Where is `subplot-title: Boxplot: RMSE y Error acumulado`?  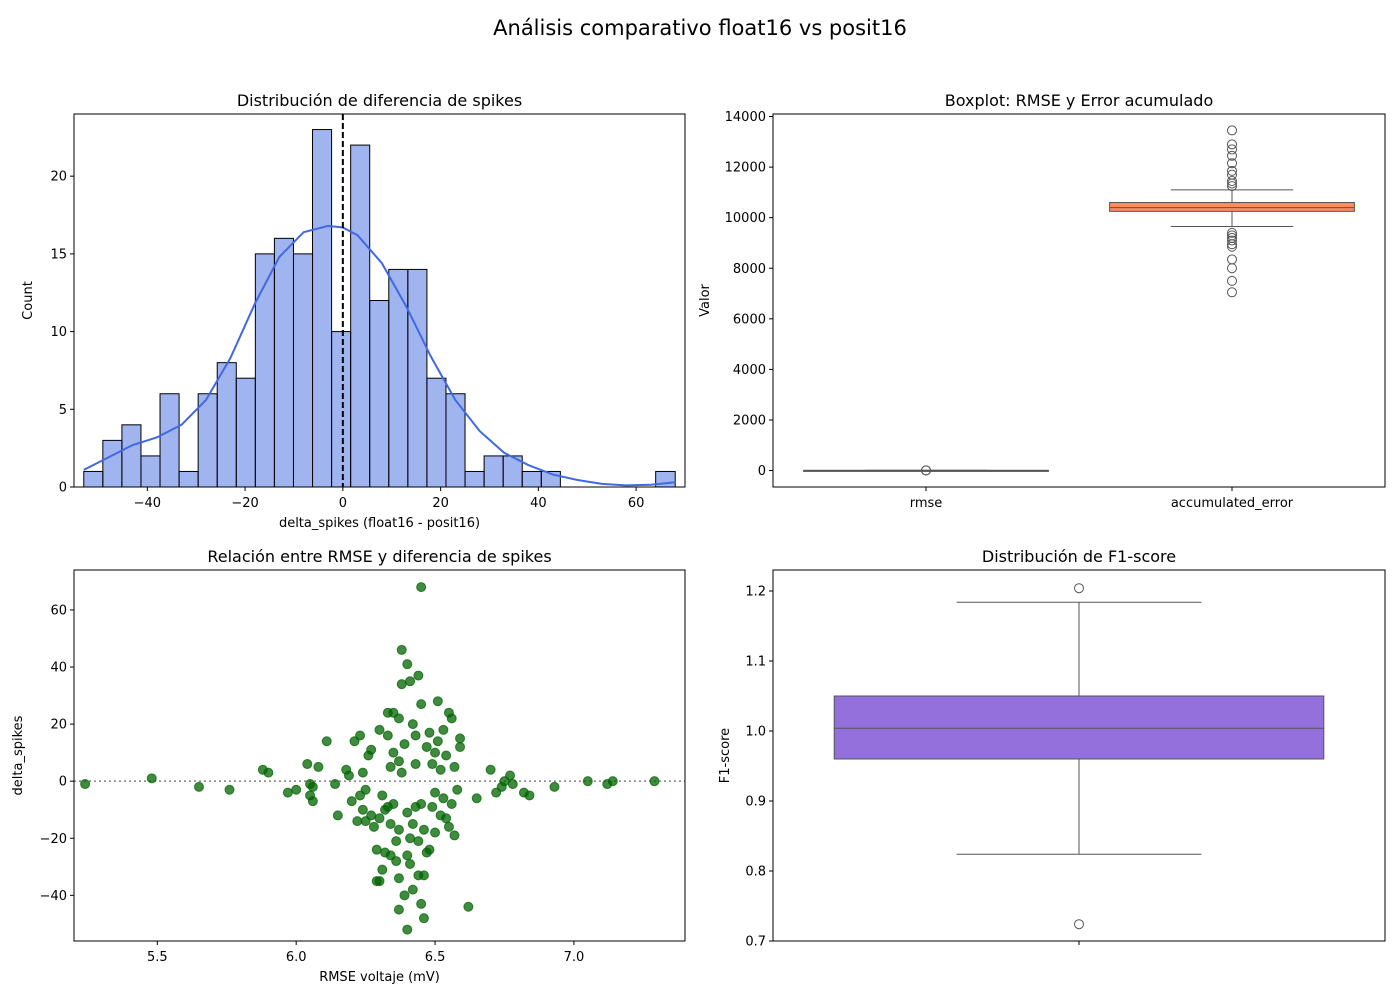 subplot-title: Boxplot: RMSE y Error acumulado is located at coordinates (1079, 100).